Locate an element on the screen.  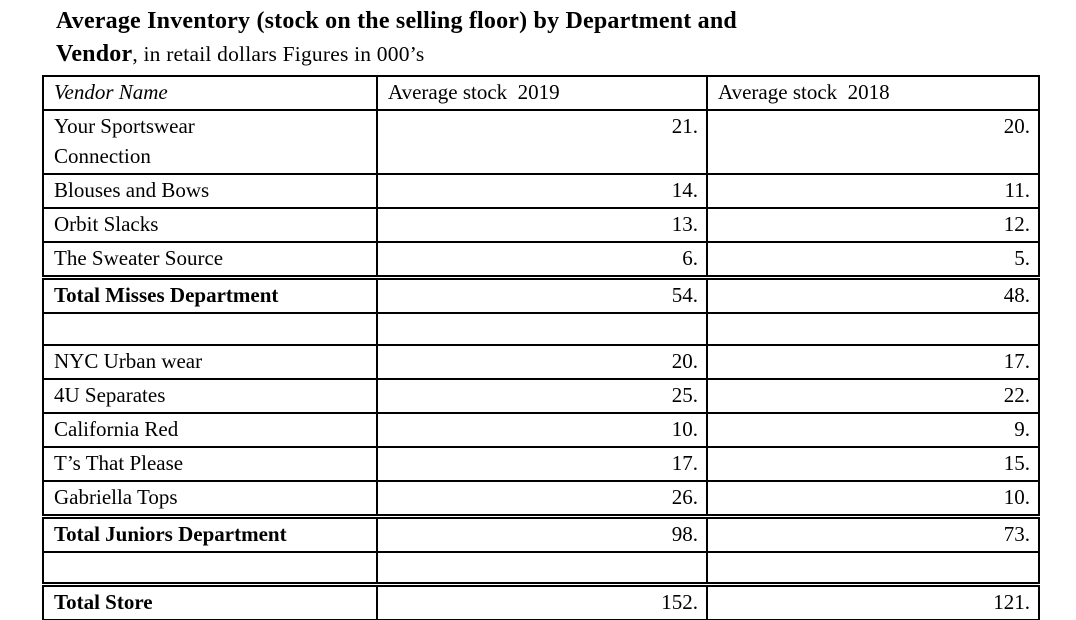
stock-2019-cell: 20. is located at coordinates (542, 362).